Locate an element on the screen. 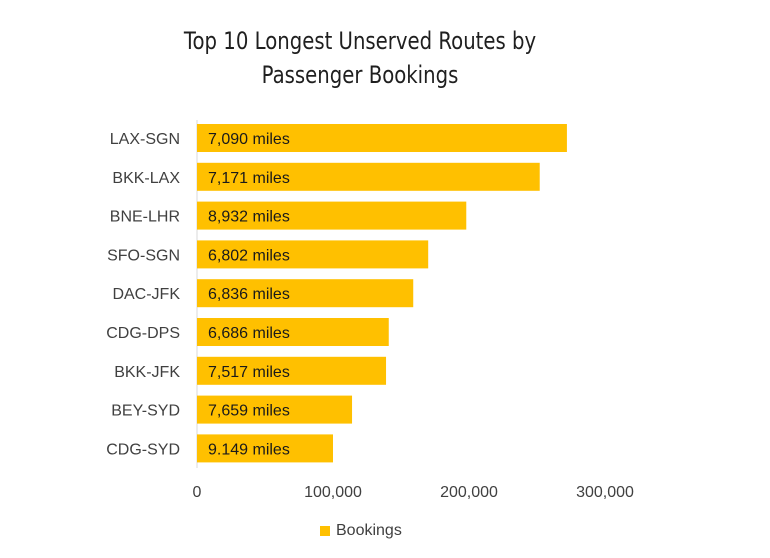  bar-sfo-sgn is located at coordinates (313, 254).